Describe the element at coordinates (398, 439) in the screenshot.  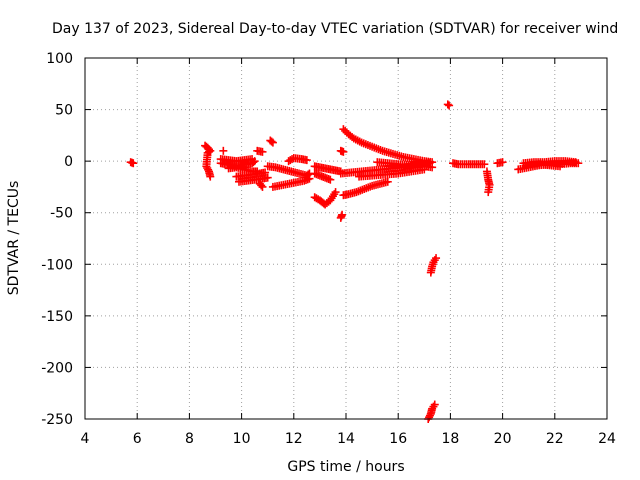
I see `x-tick-label: 16` at that location.